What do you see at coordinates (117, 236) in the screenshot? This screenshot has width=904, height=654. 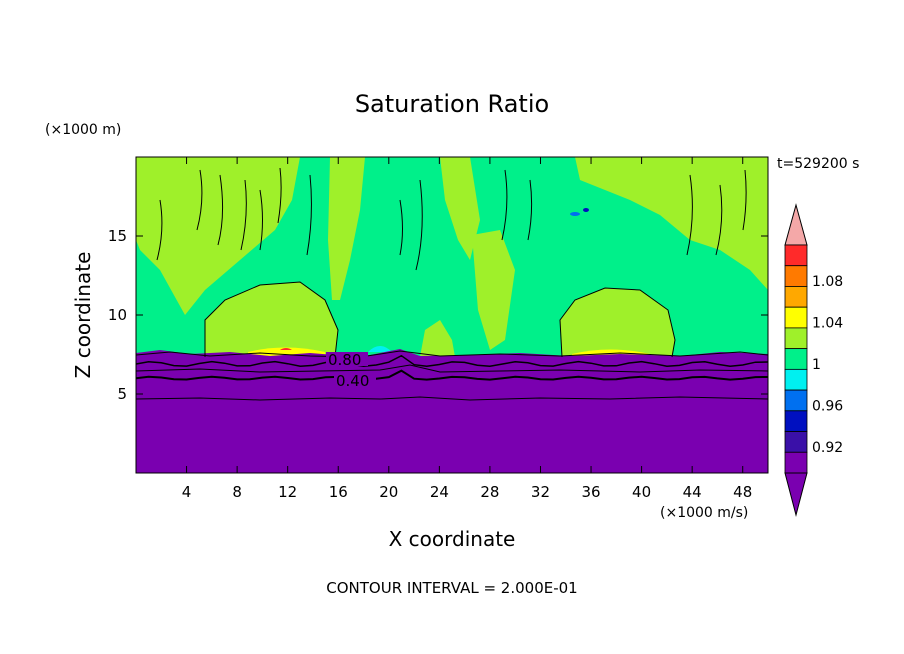 I see `y-tick-label: 15` at bounding box center [117, 236].